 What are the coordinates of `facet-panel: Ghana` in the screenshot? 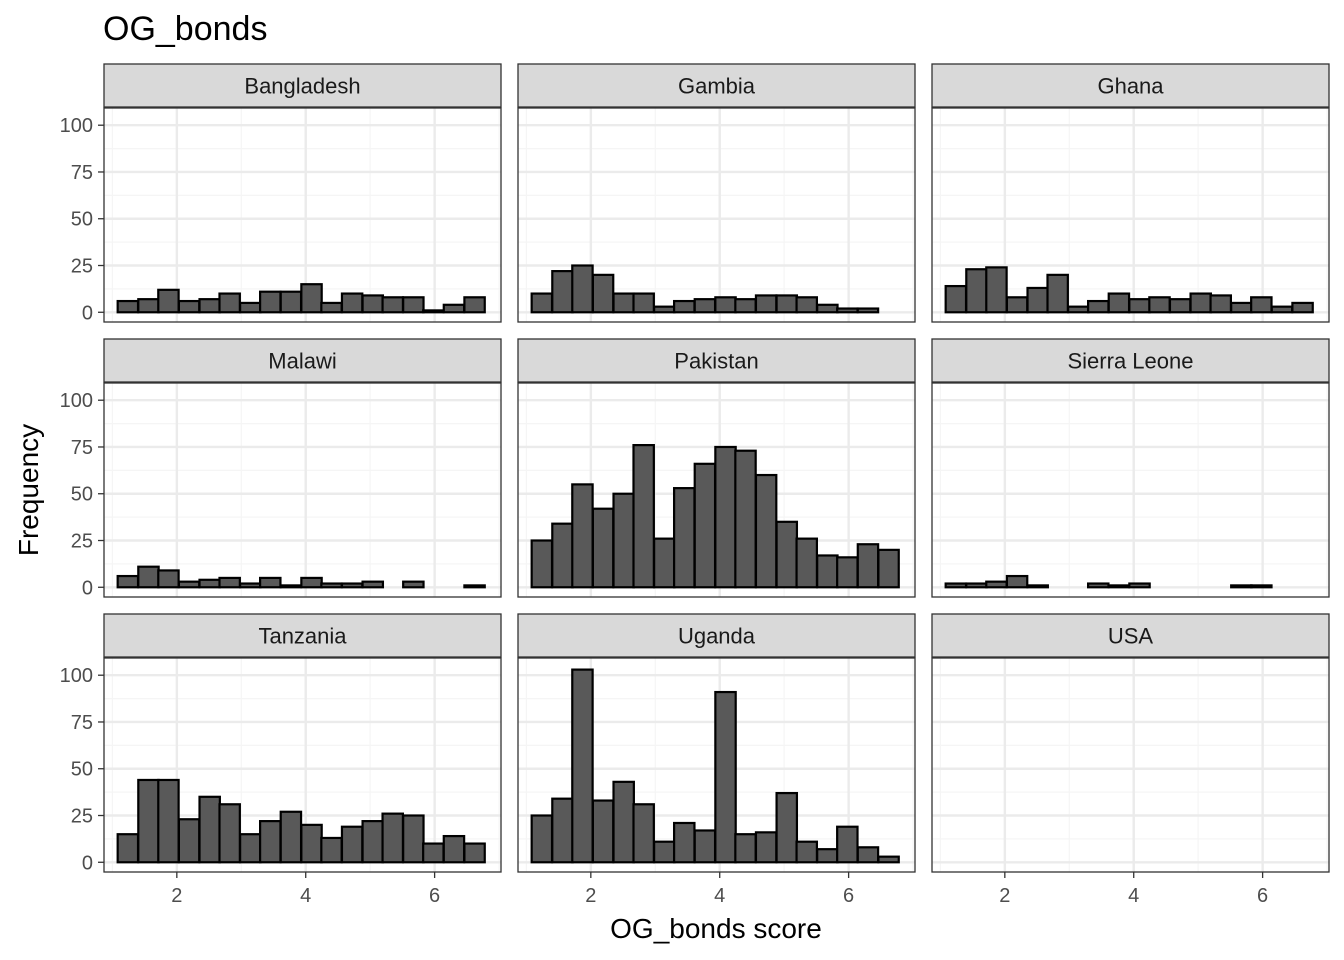 It's located at (1130, 193).